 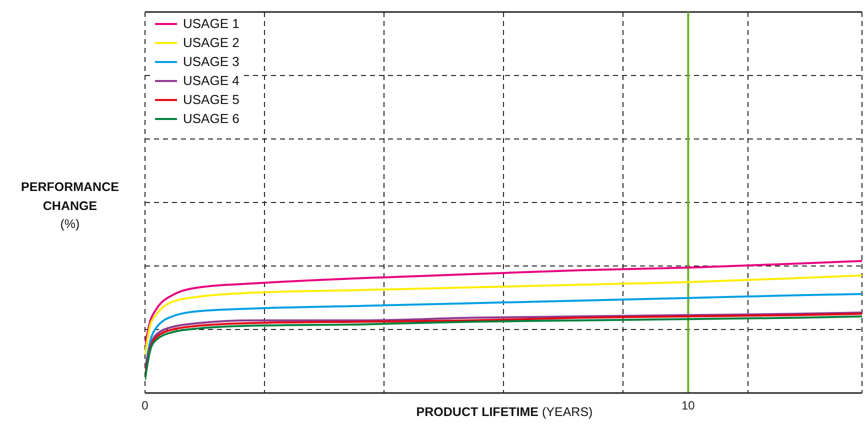 What do you see at coordinates (145, 405) in the screenshot?
I see `x-tick-label: 0` at bounding box center [145, 405].